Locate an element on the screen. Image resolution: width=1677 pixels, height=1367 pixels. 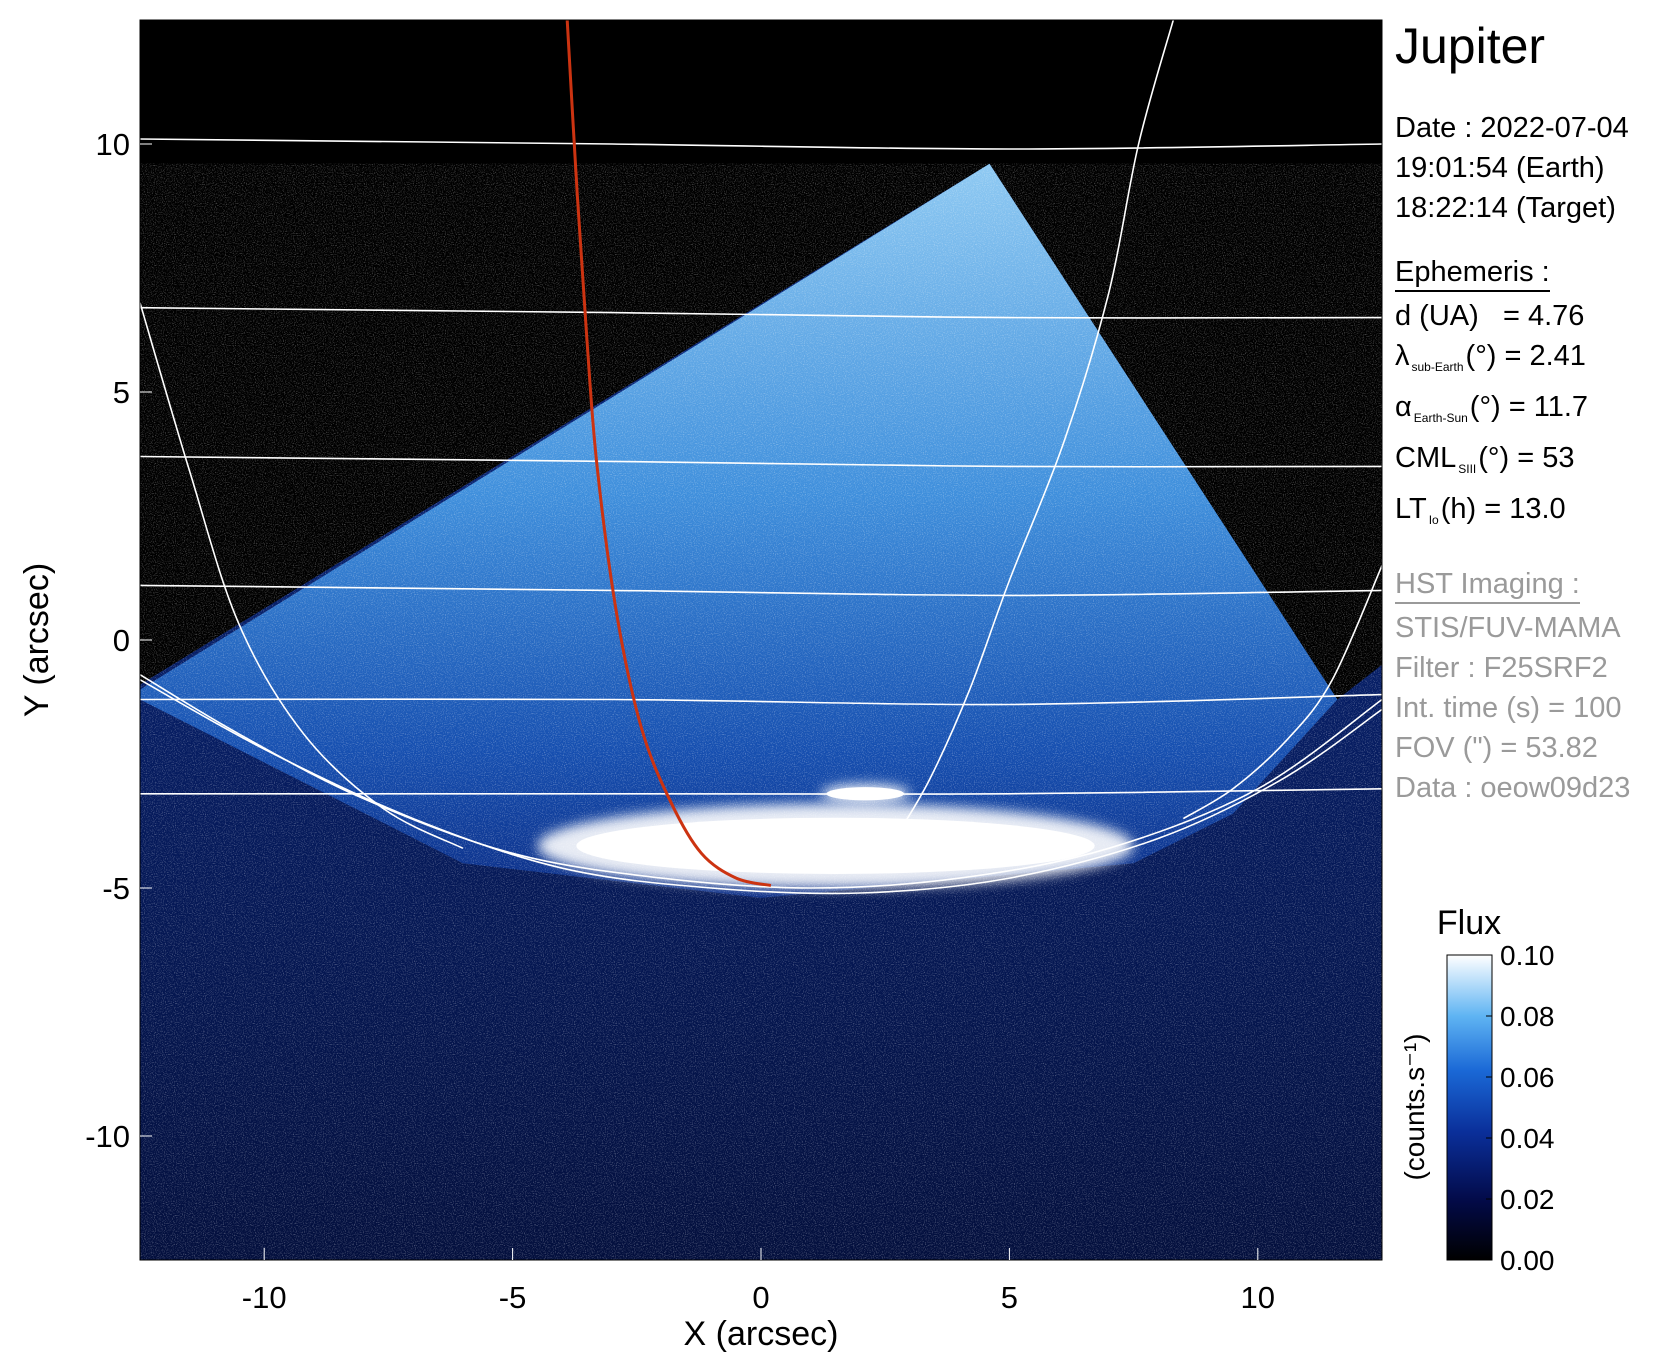
colorbar-tick-label: 0.06 is located at coordinates (1527, 1077).